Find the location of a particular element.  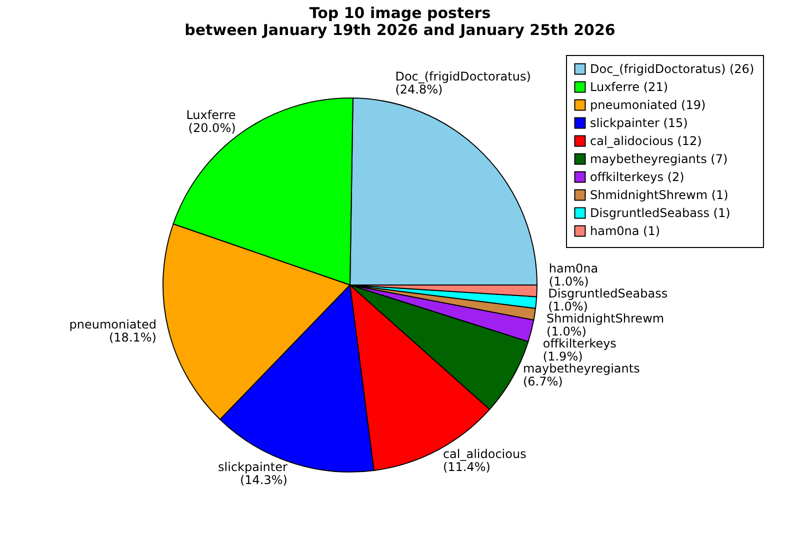

legend-label: Luxferre (21) is located at coordinates (629, 87).